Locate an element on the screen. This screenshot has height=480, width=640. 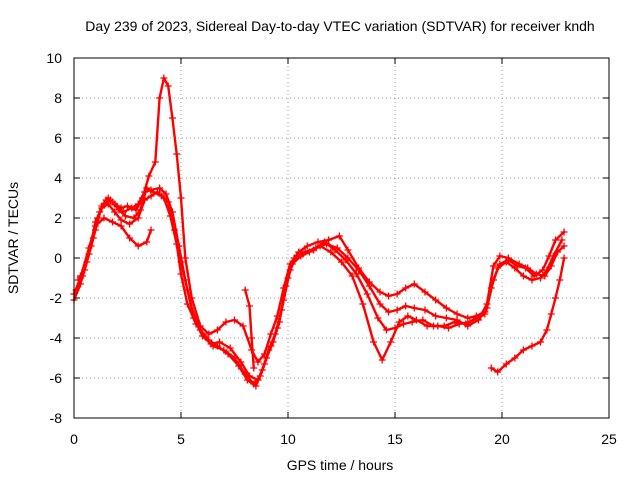
x-tick-label: 5 is located at coordinates (181, 439).